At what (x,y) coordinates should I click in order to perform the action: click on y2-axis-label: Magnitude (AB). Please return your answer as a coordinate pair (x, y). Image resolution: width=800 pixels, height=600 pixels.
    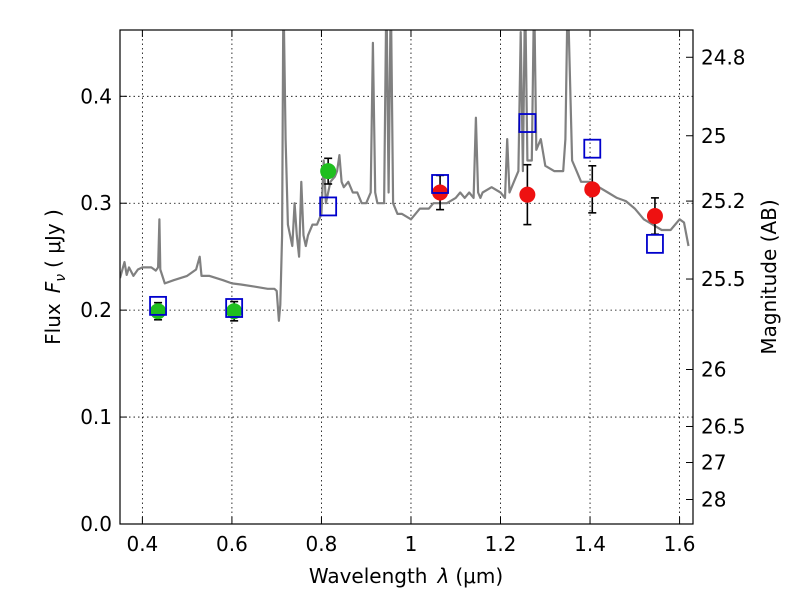
    Looking at the image, I should click on (769, 276).